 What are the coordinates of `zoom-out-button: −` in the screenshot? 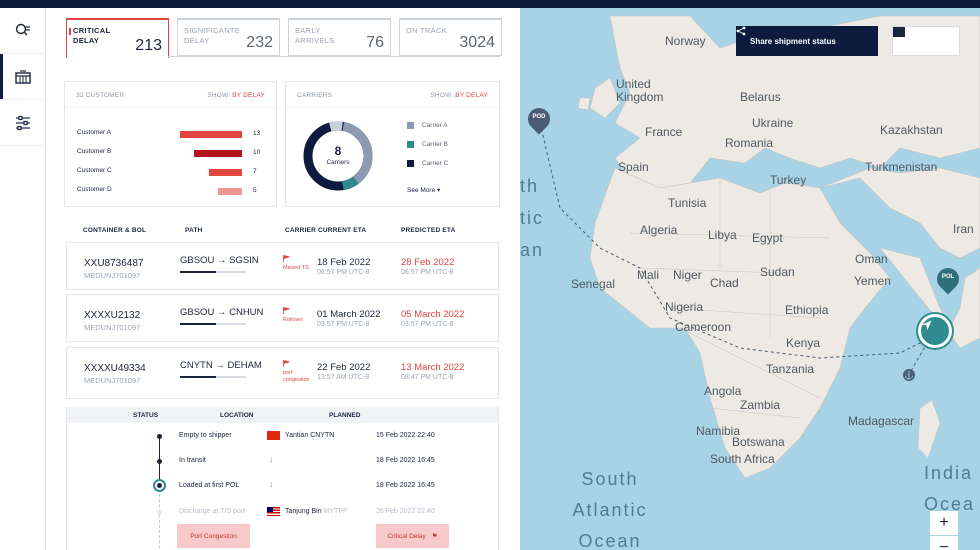 It's located at (944, 543).